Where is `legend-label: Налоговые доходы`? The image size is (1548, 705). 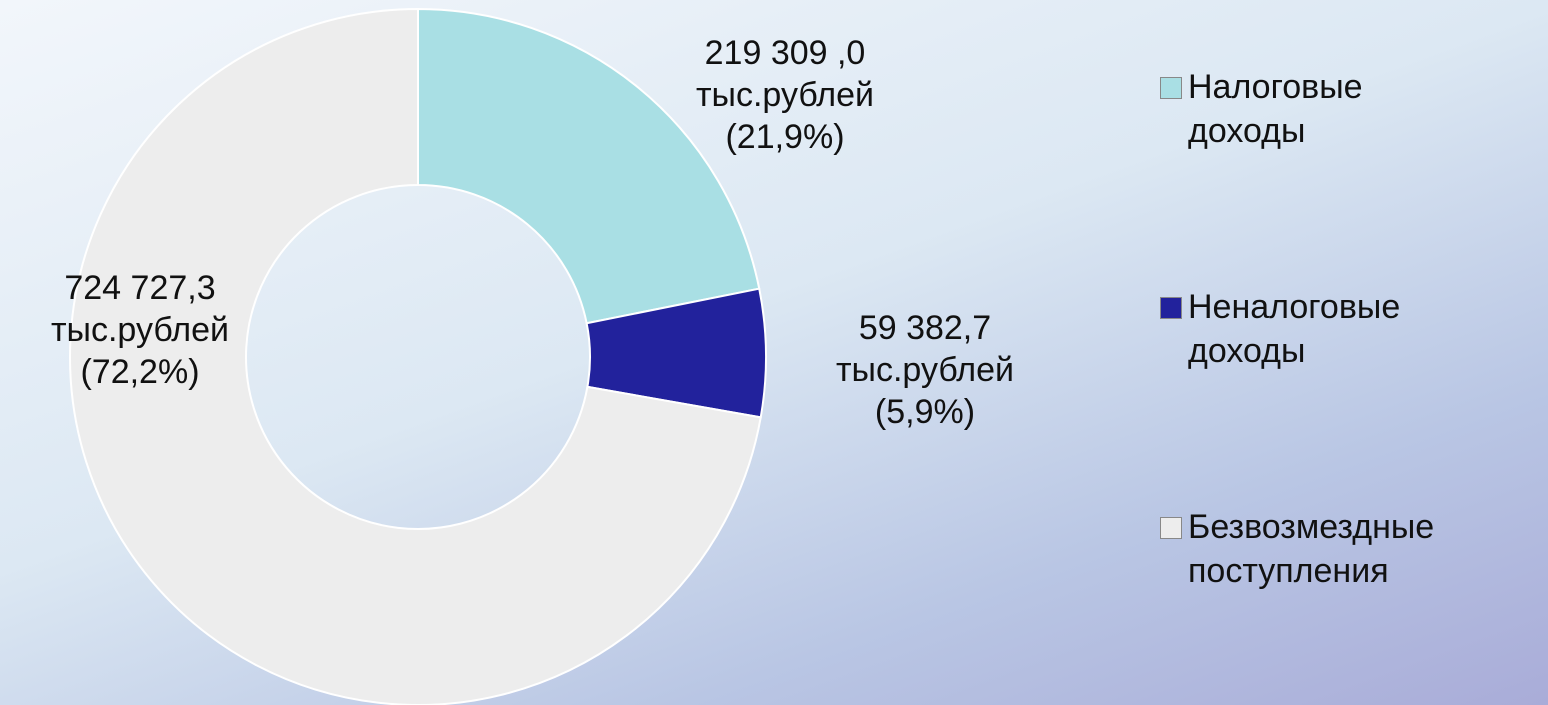
legend-label: Налоговые доходы is located at coordinates (1275, 109).